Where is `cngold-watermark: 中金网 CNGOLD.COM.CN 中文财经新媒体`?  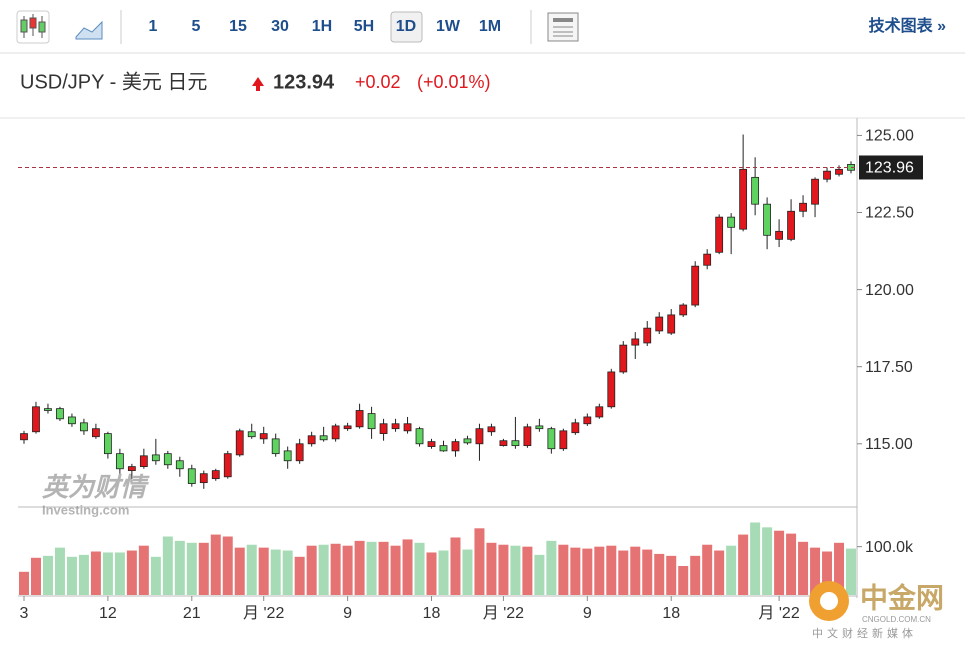 cngold-watermark: 中金网 CNGOLD.COM.CN 中文财经新媒体 is located at coordinates (876, 610).